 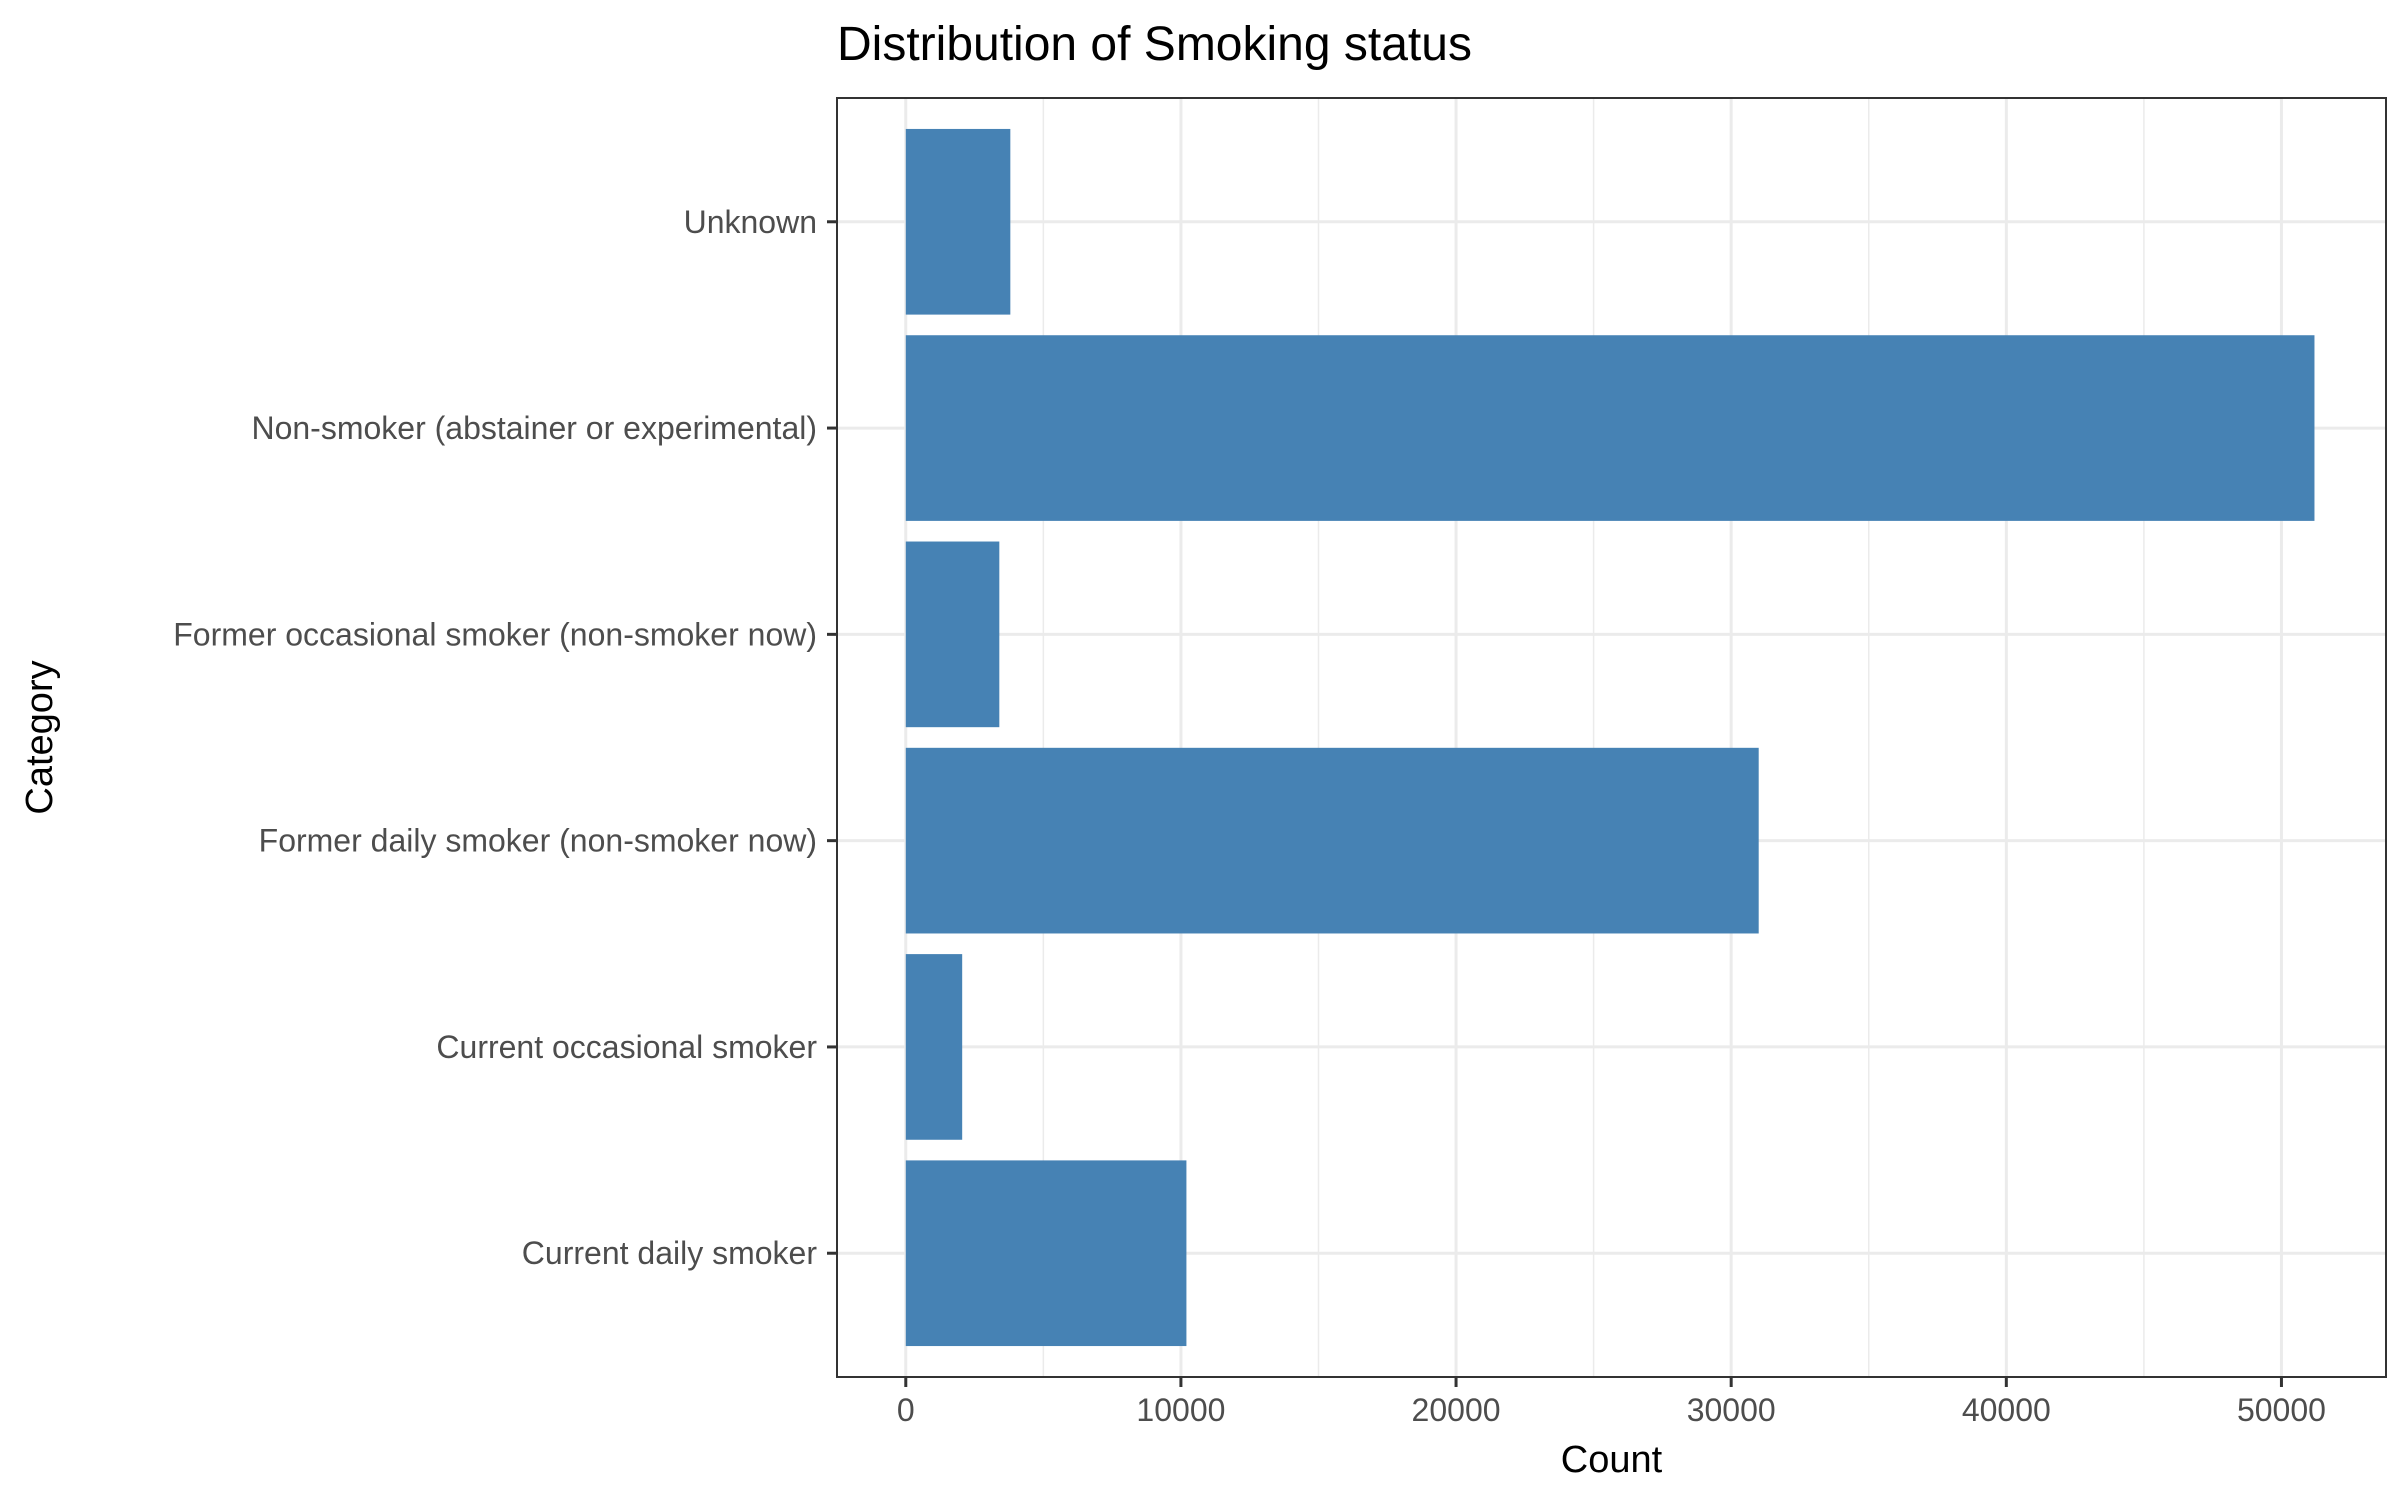 I want to click on y-tick-label: Current daily smoker, so click(x=670, y=1253).